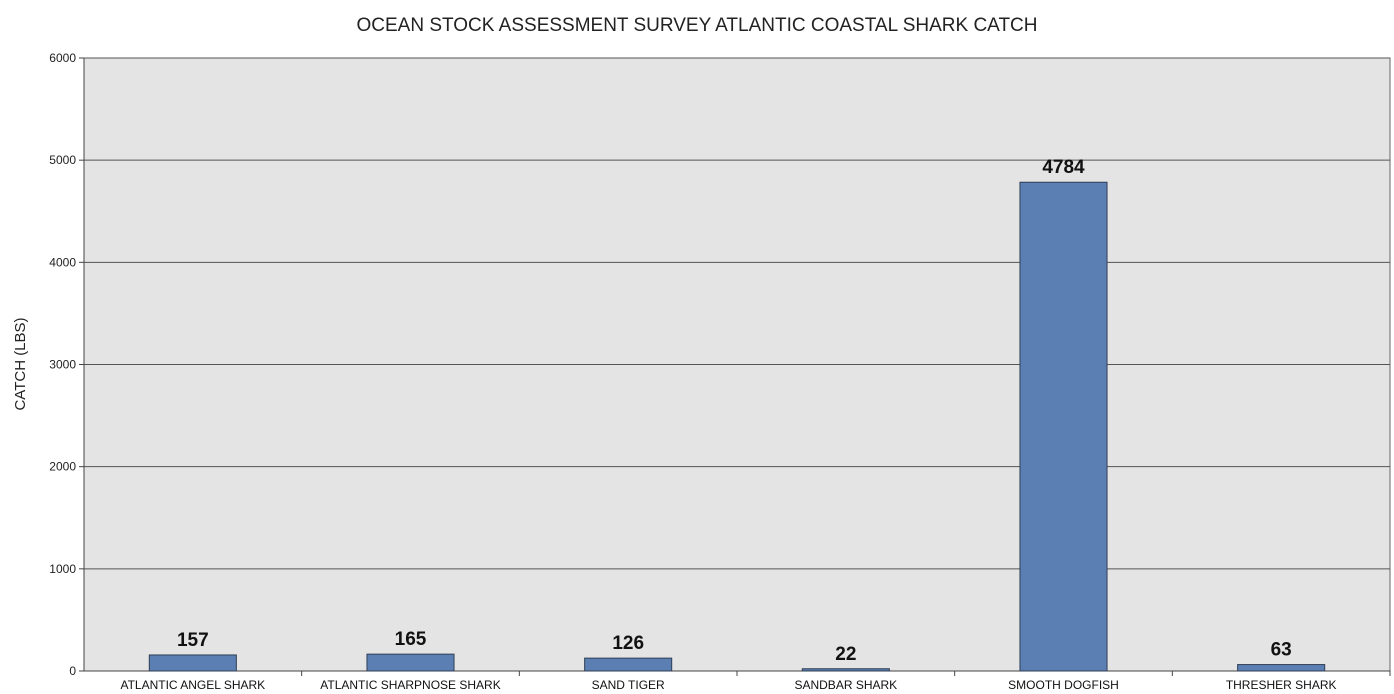 This screenshot has width=1394, height=694. I want to click on data-label: 22, so click(845, 654).